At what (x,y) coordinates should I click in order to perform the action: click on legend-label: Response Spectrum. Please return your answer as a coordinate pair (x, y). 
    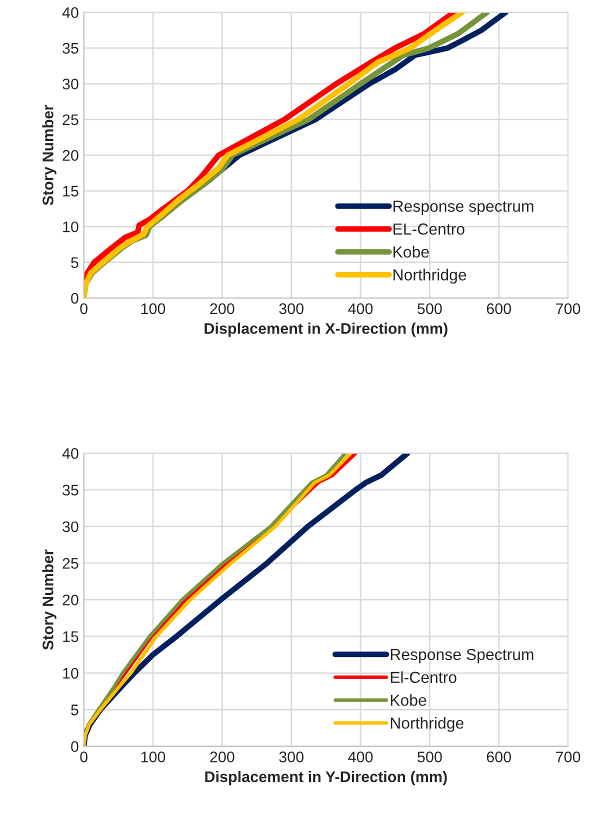
    Looking at the image, I should click on (462, 656).